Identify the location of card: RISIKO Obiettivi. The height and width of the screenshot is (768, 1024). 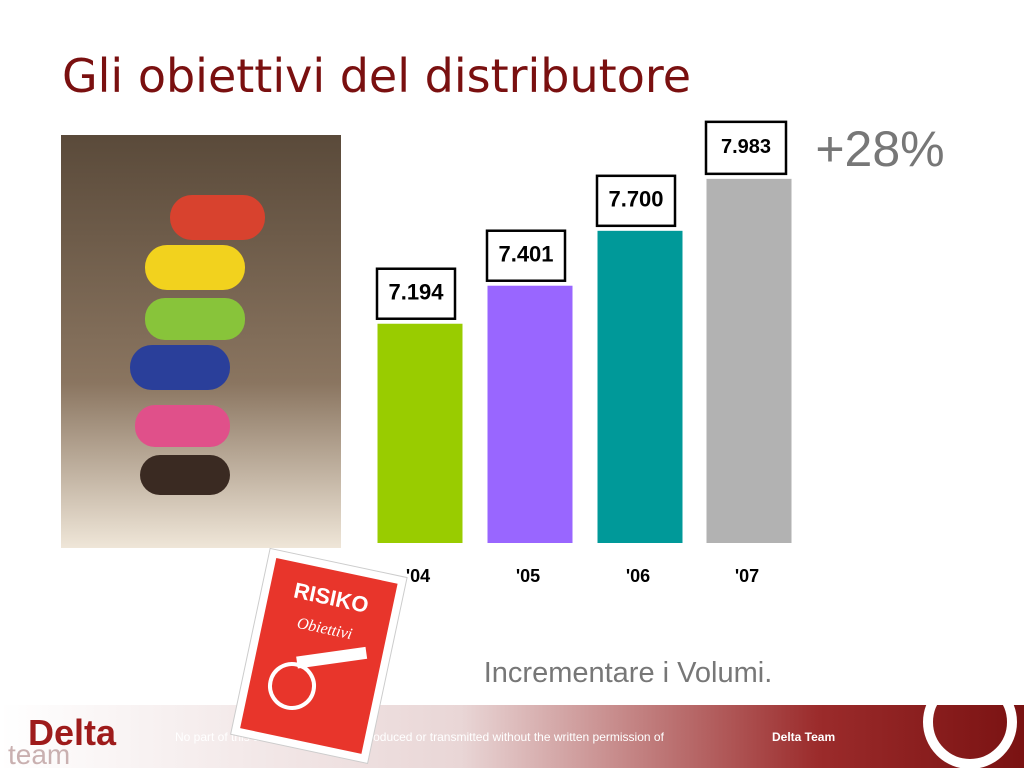
(319, 656).